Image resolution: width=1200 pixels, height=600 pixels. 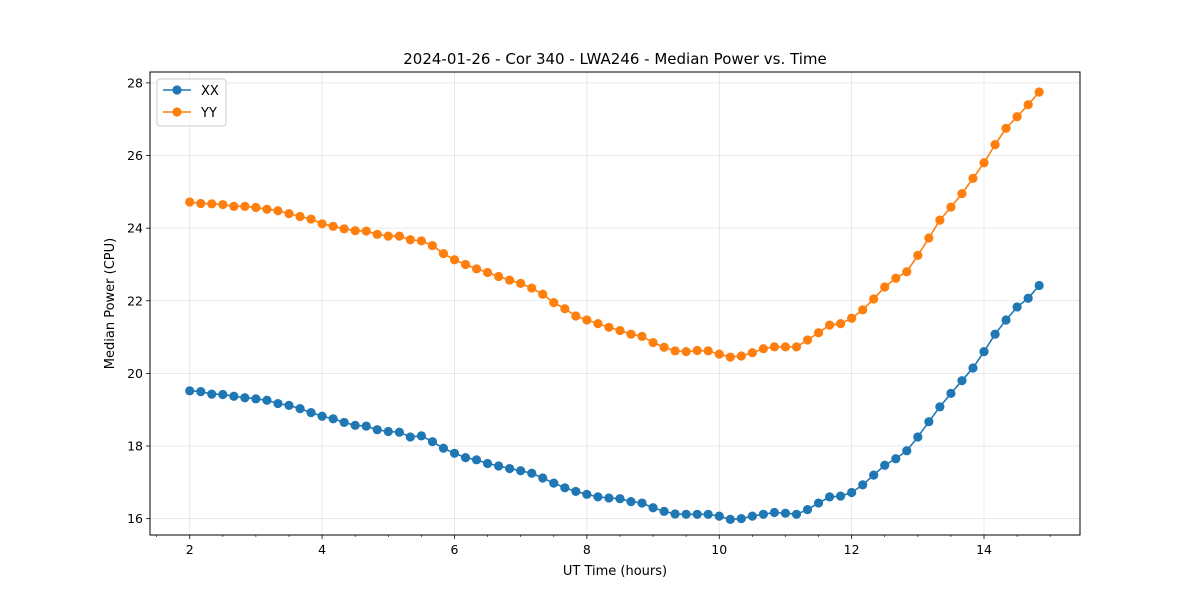 I want to click on x-tick-label: 10, so click(x=719, y=549).